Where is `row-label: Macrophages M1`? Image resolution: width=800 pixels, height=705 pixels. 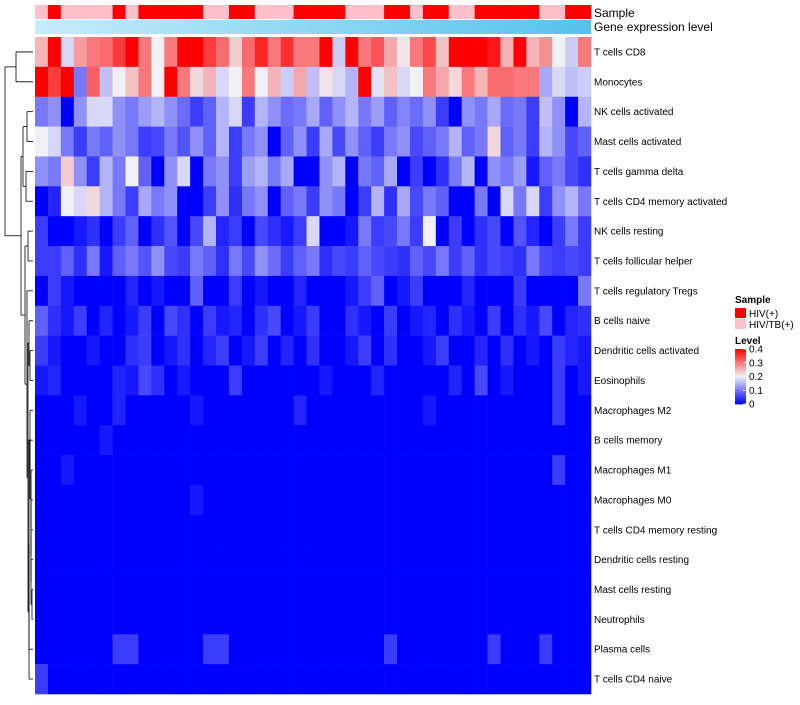 row-label: Macrophages M1 is located at coordinates (633, 471).